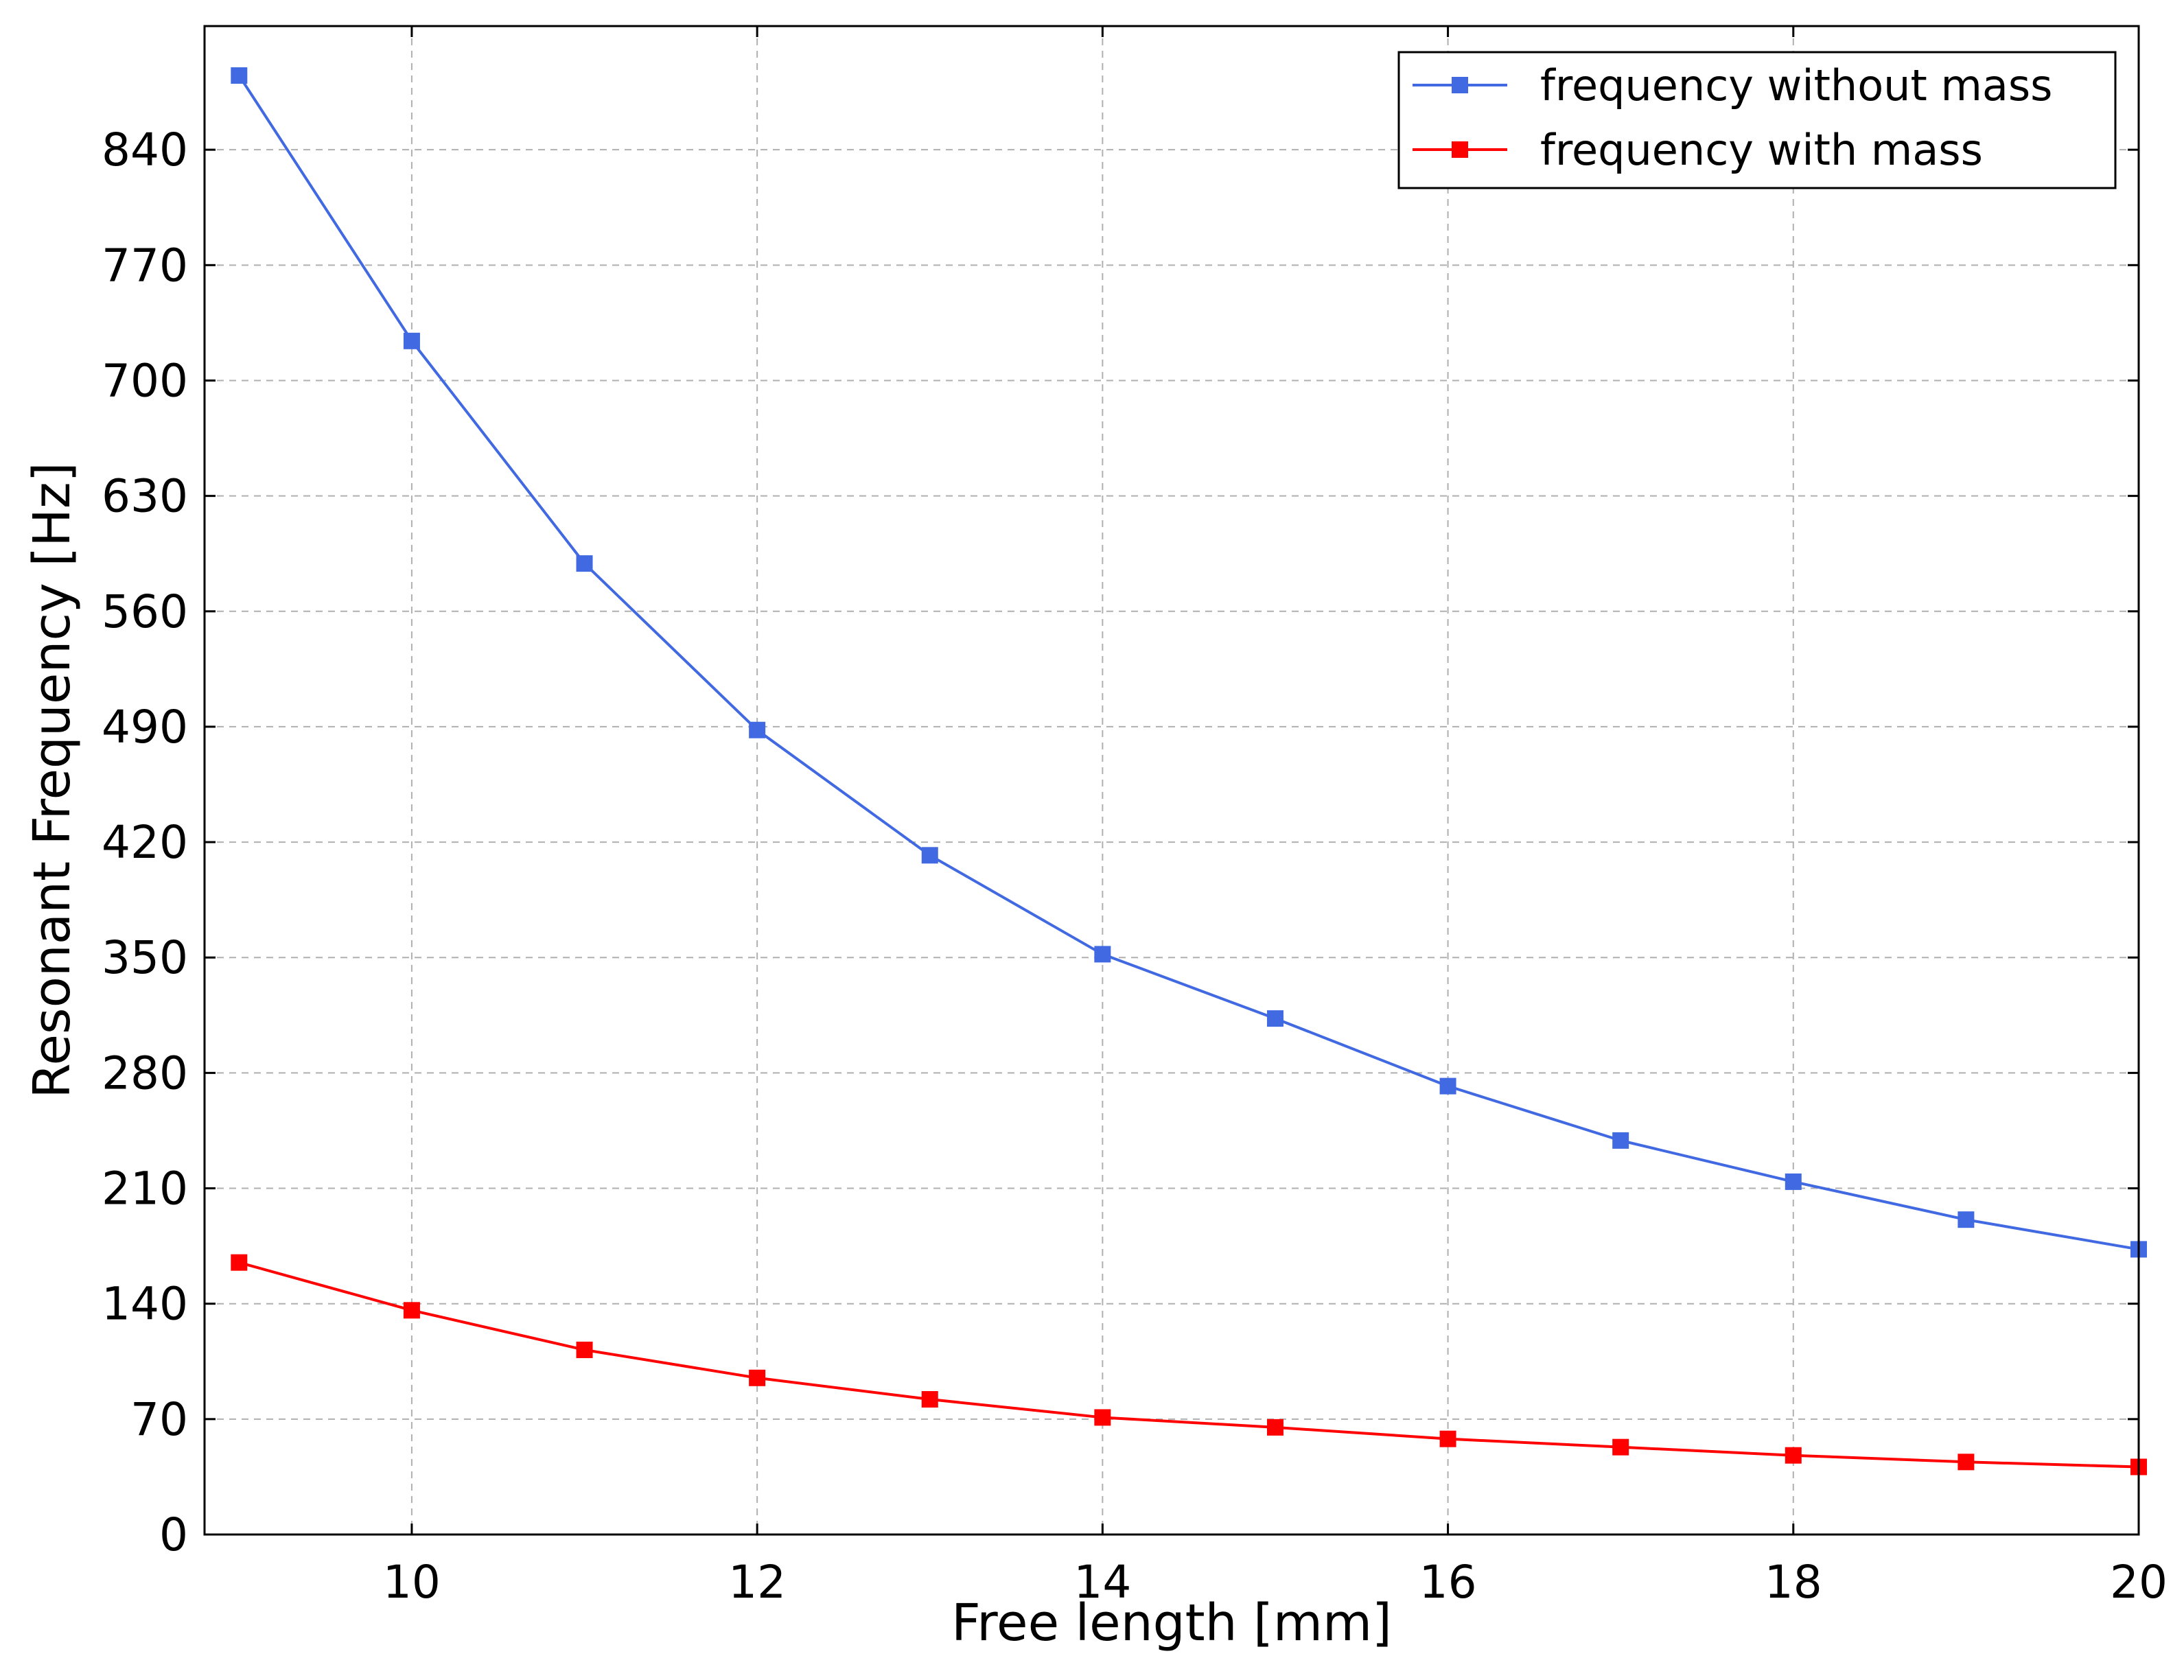  I want to click on series-line-with-mass, so click(1188, 1365).